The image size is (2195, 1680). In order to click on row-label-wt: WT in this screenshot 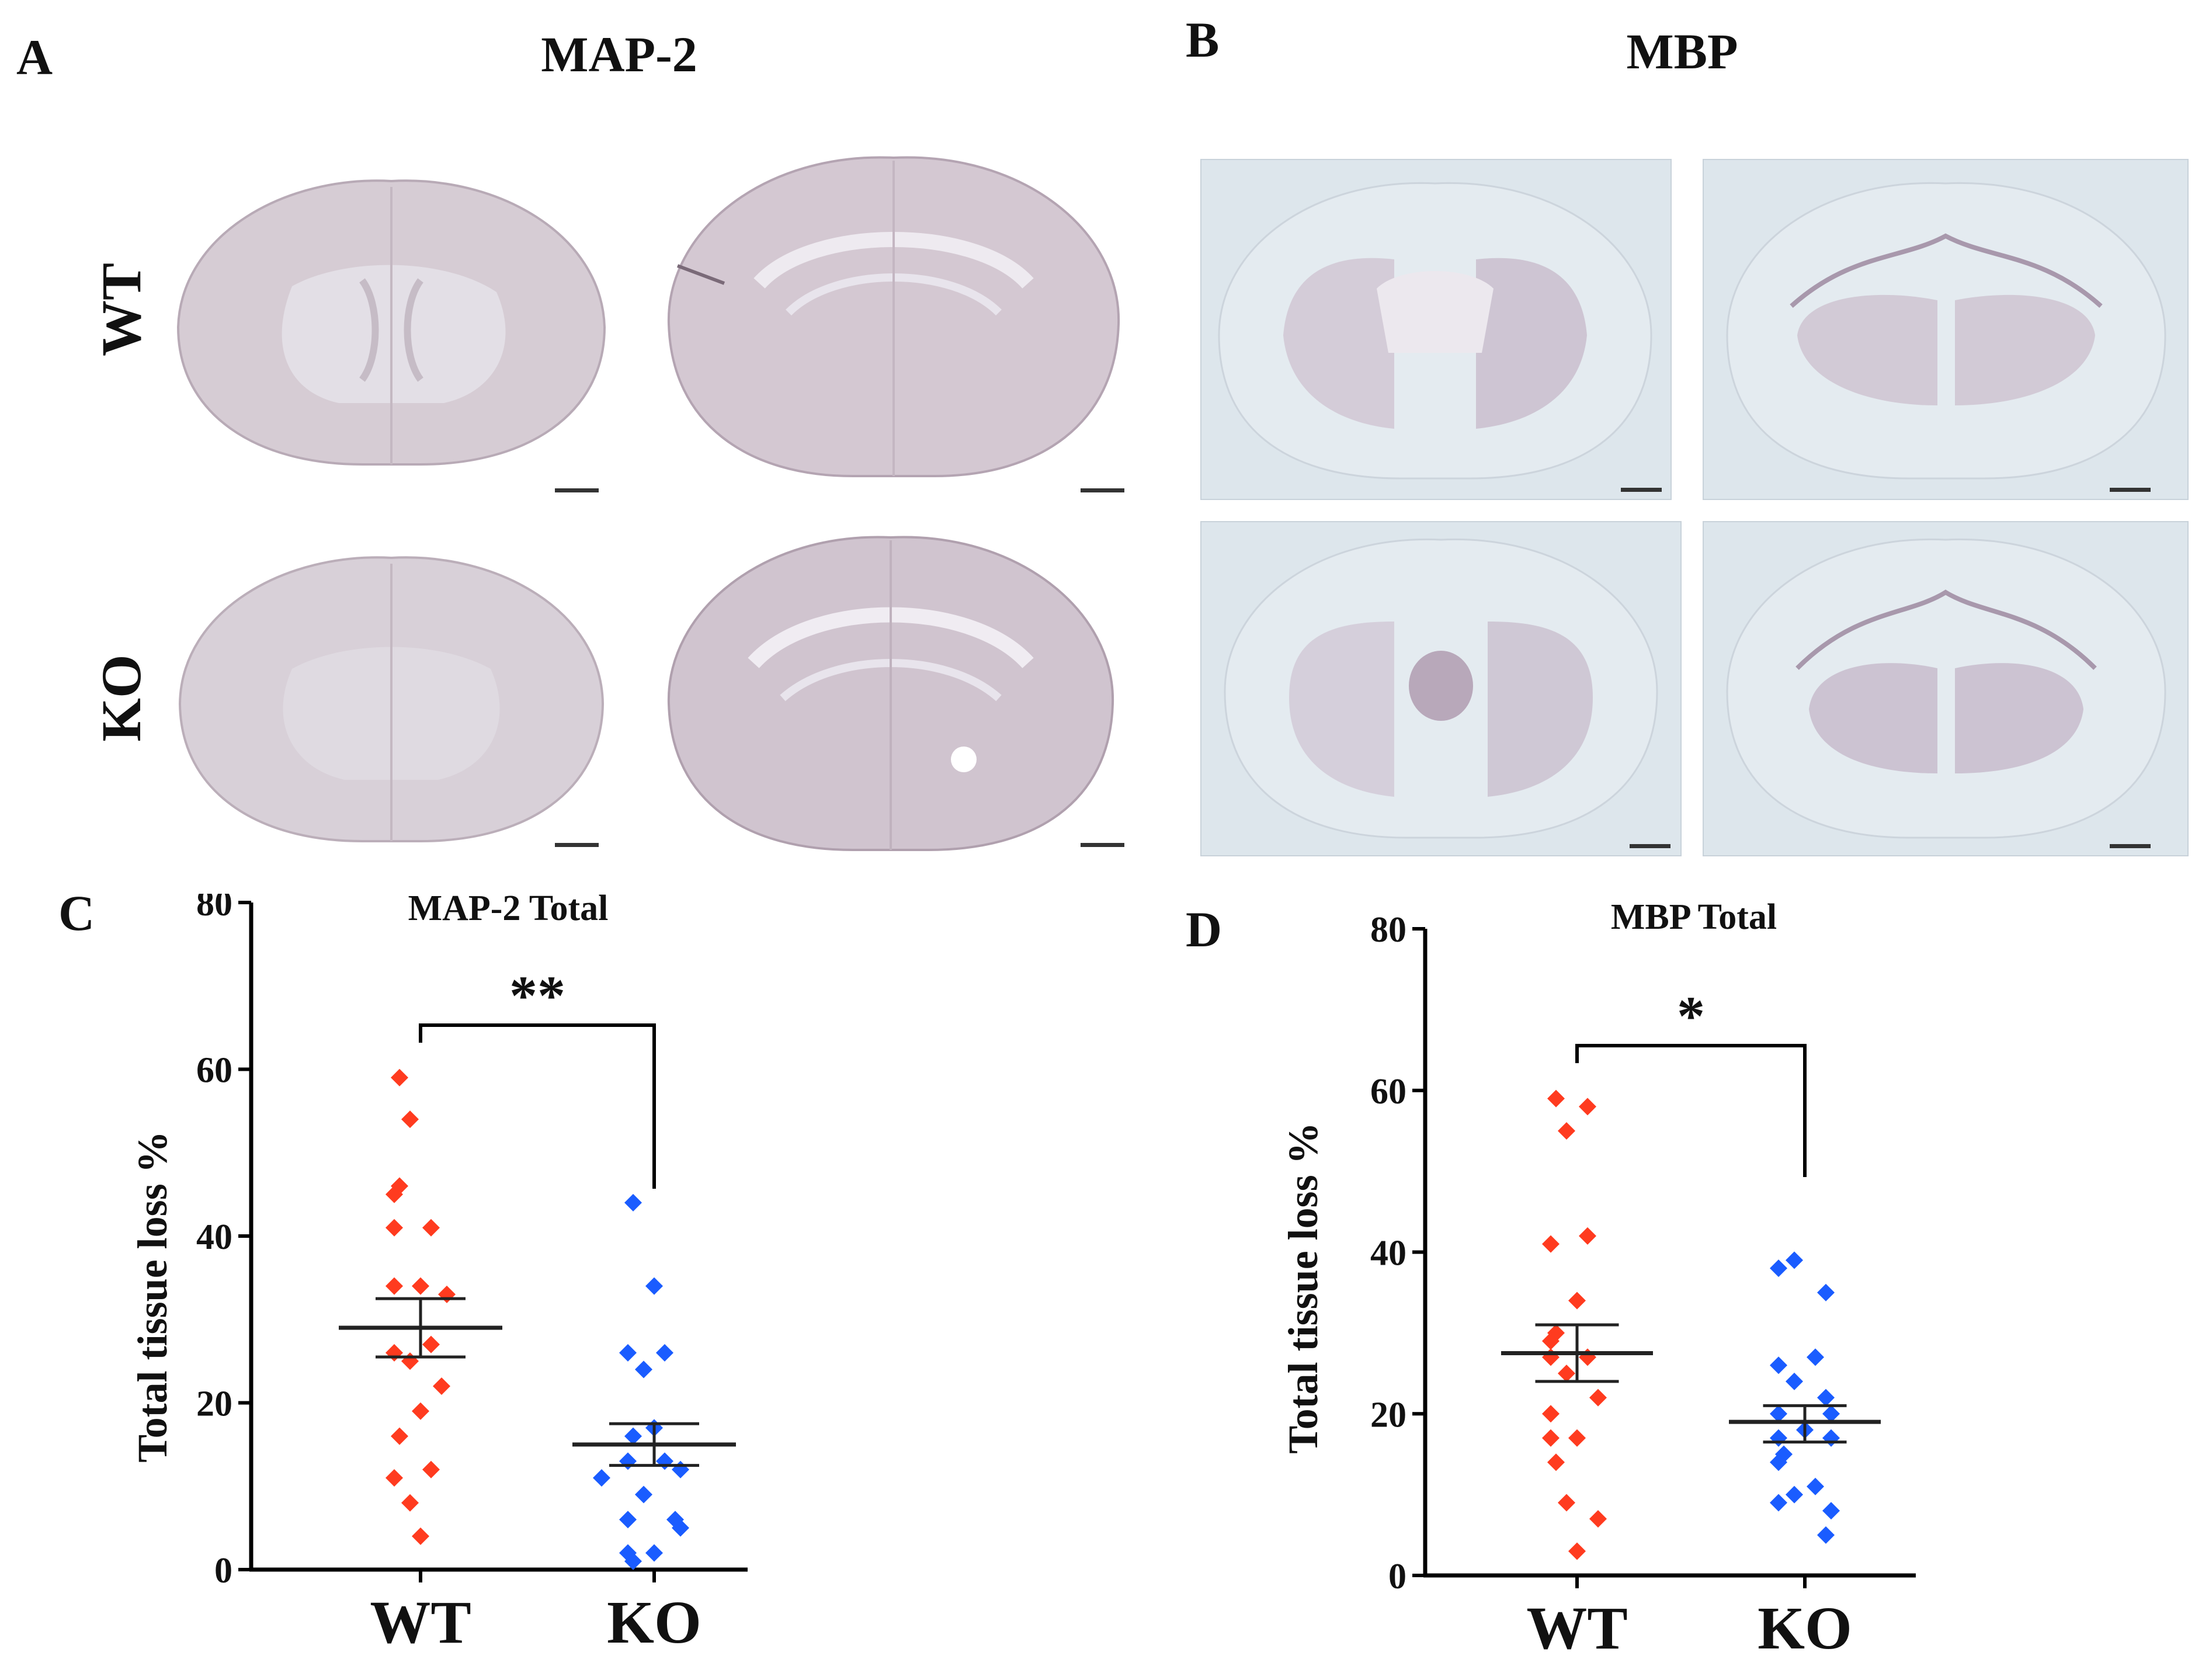, I will do `click(121, 309)`.